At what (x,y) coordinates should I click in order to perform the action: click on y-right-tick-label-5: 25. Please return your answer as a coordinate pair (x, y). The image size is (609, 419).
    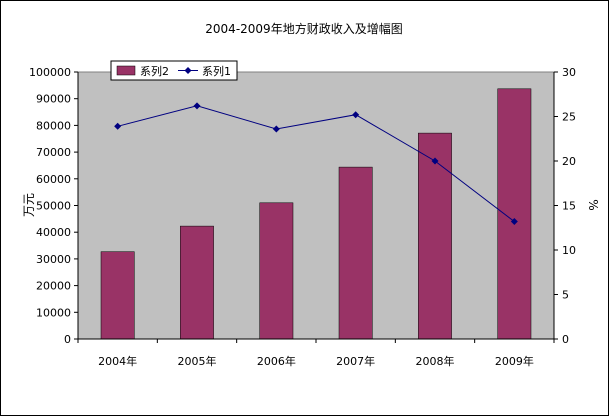
    Looking at the image, I should click on (569, 117).